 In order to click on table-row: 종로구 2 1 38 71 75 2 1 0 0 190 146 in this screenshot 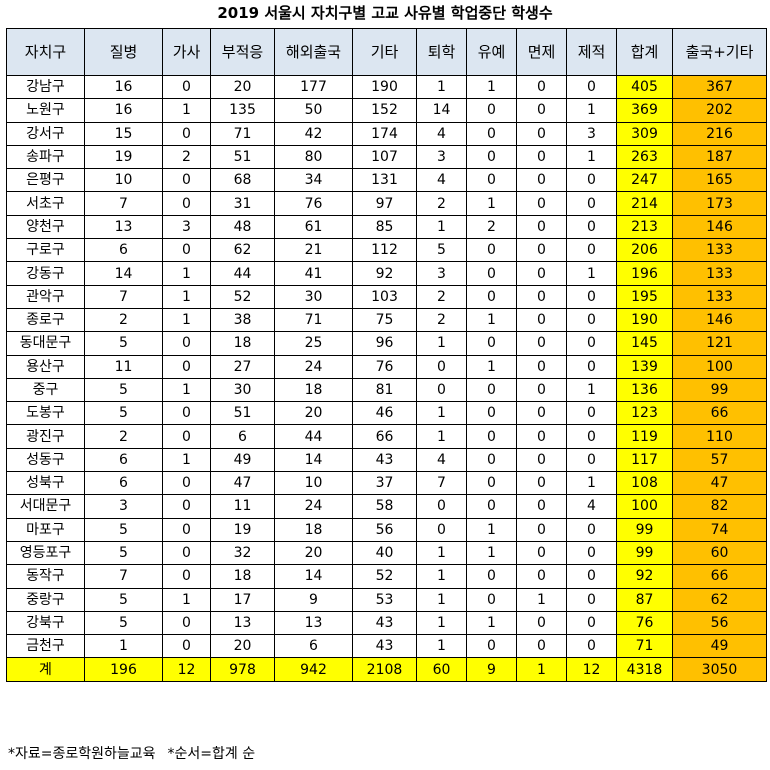, I will do `click(386, 320)`.